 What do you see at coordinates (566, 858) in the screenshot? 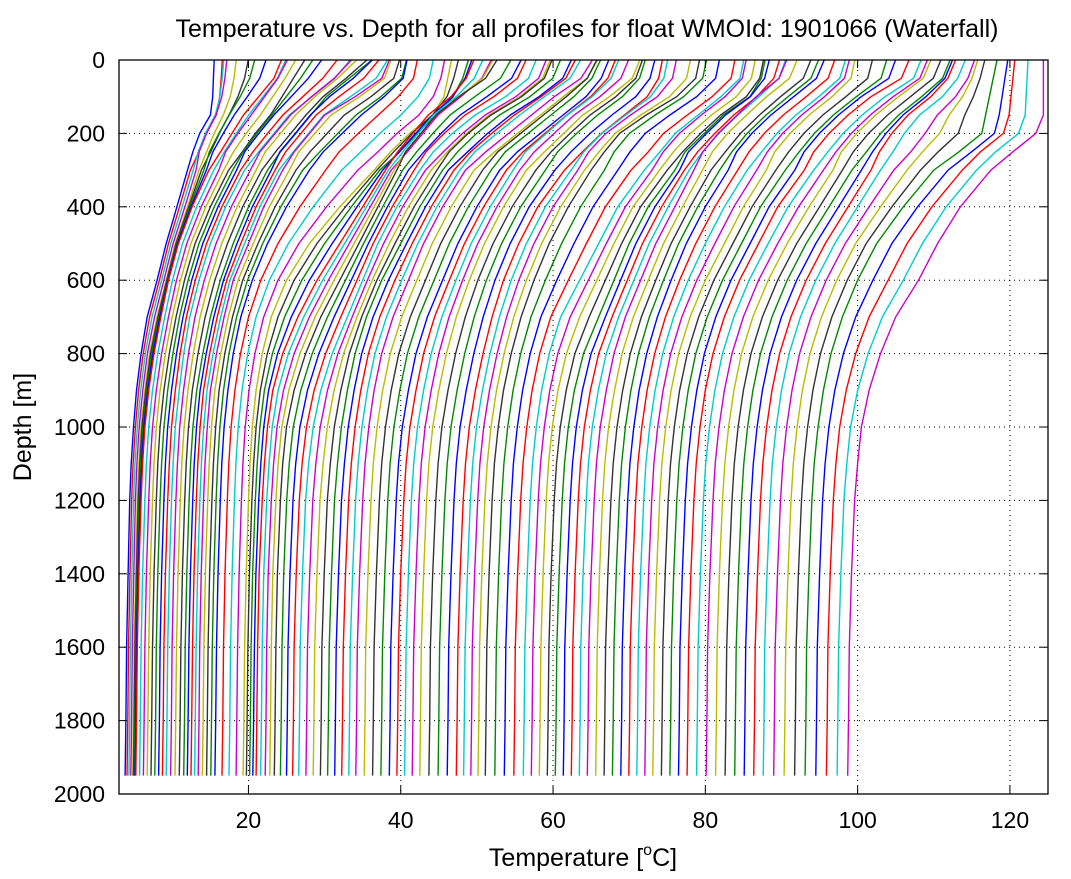
I see `x-axis-label-main: Temperature [` at bounding box center [566, 858].